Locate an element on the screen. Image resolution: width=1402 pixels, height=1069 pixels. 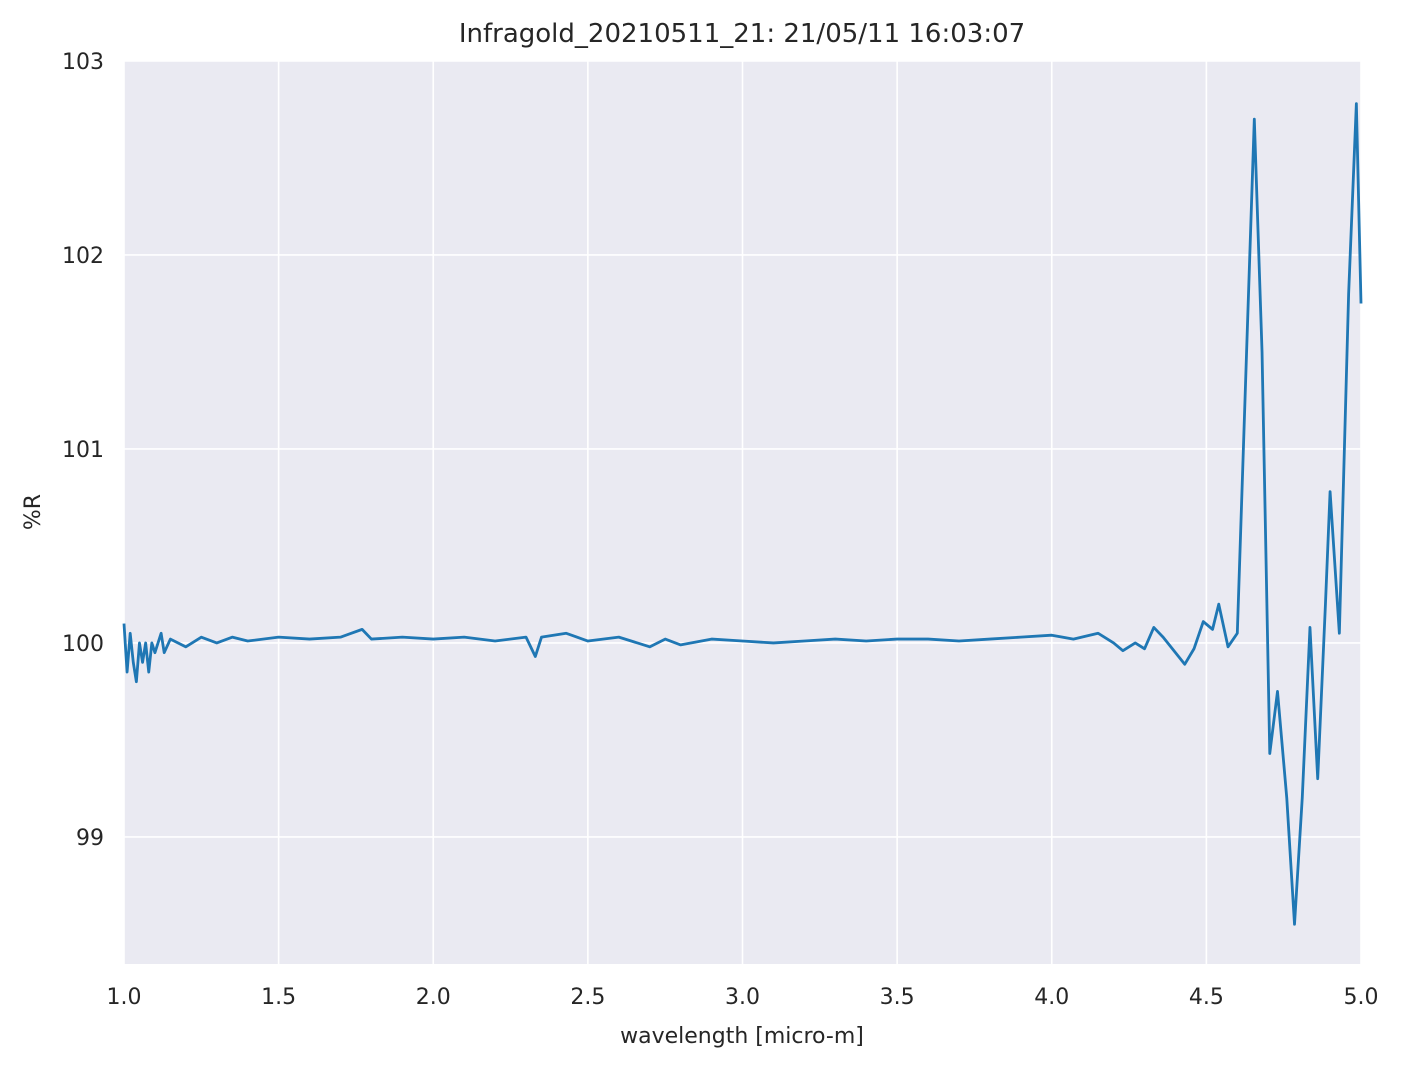
y-axis-label: %R is located at coordinates (33, 512).